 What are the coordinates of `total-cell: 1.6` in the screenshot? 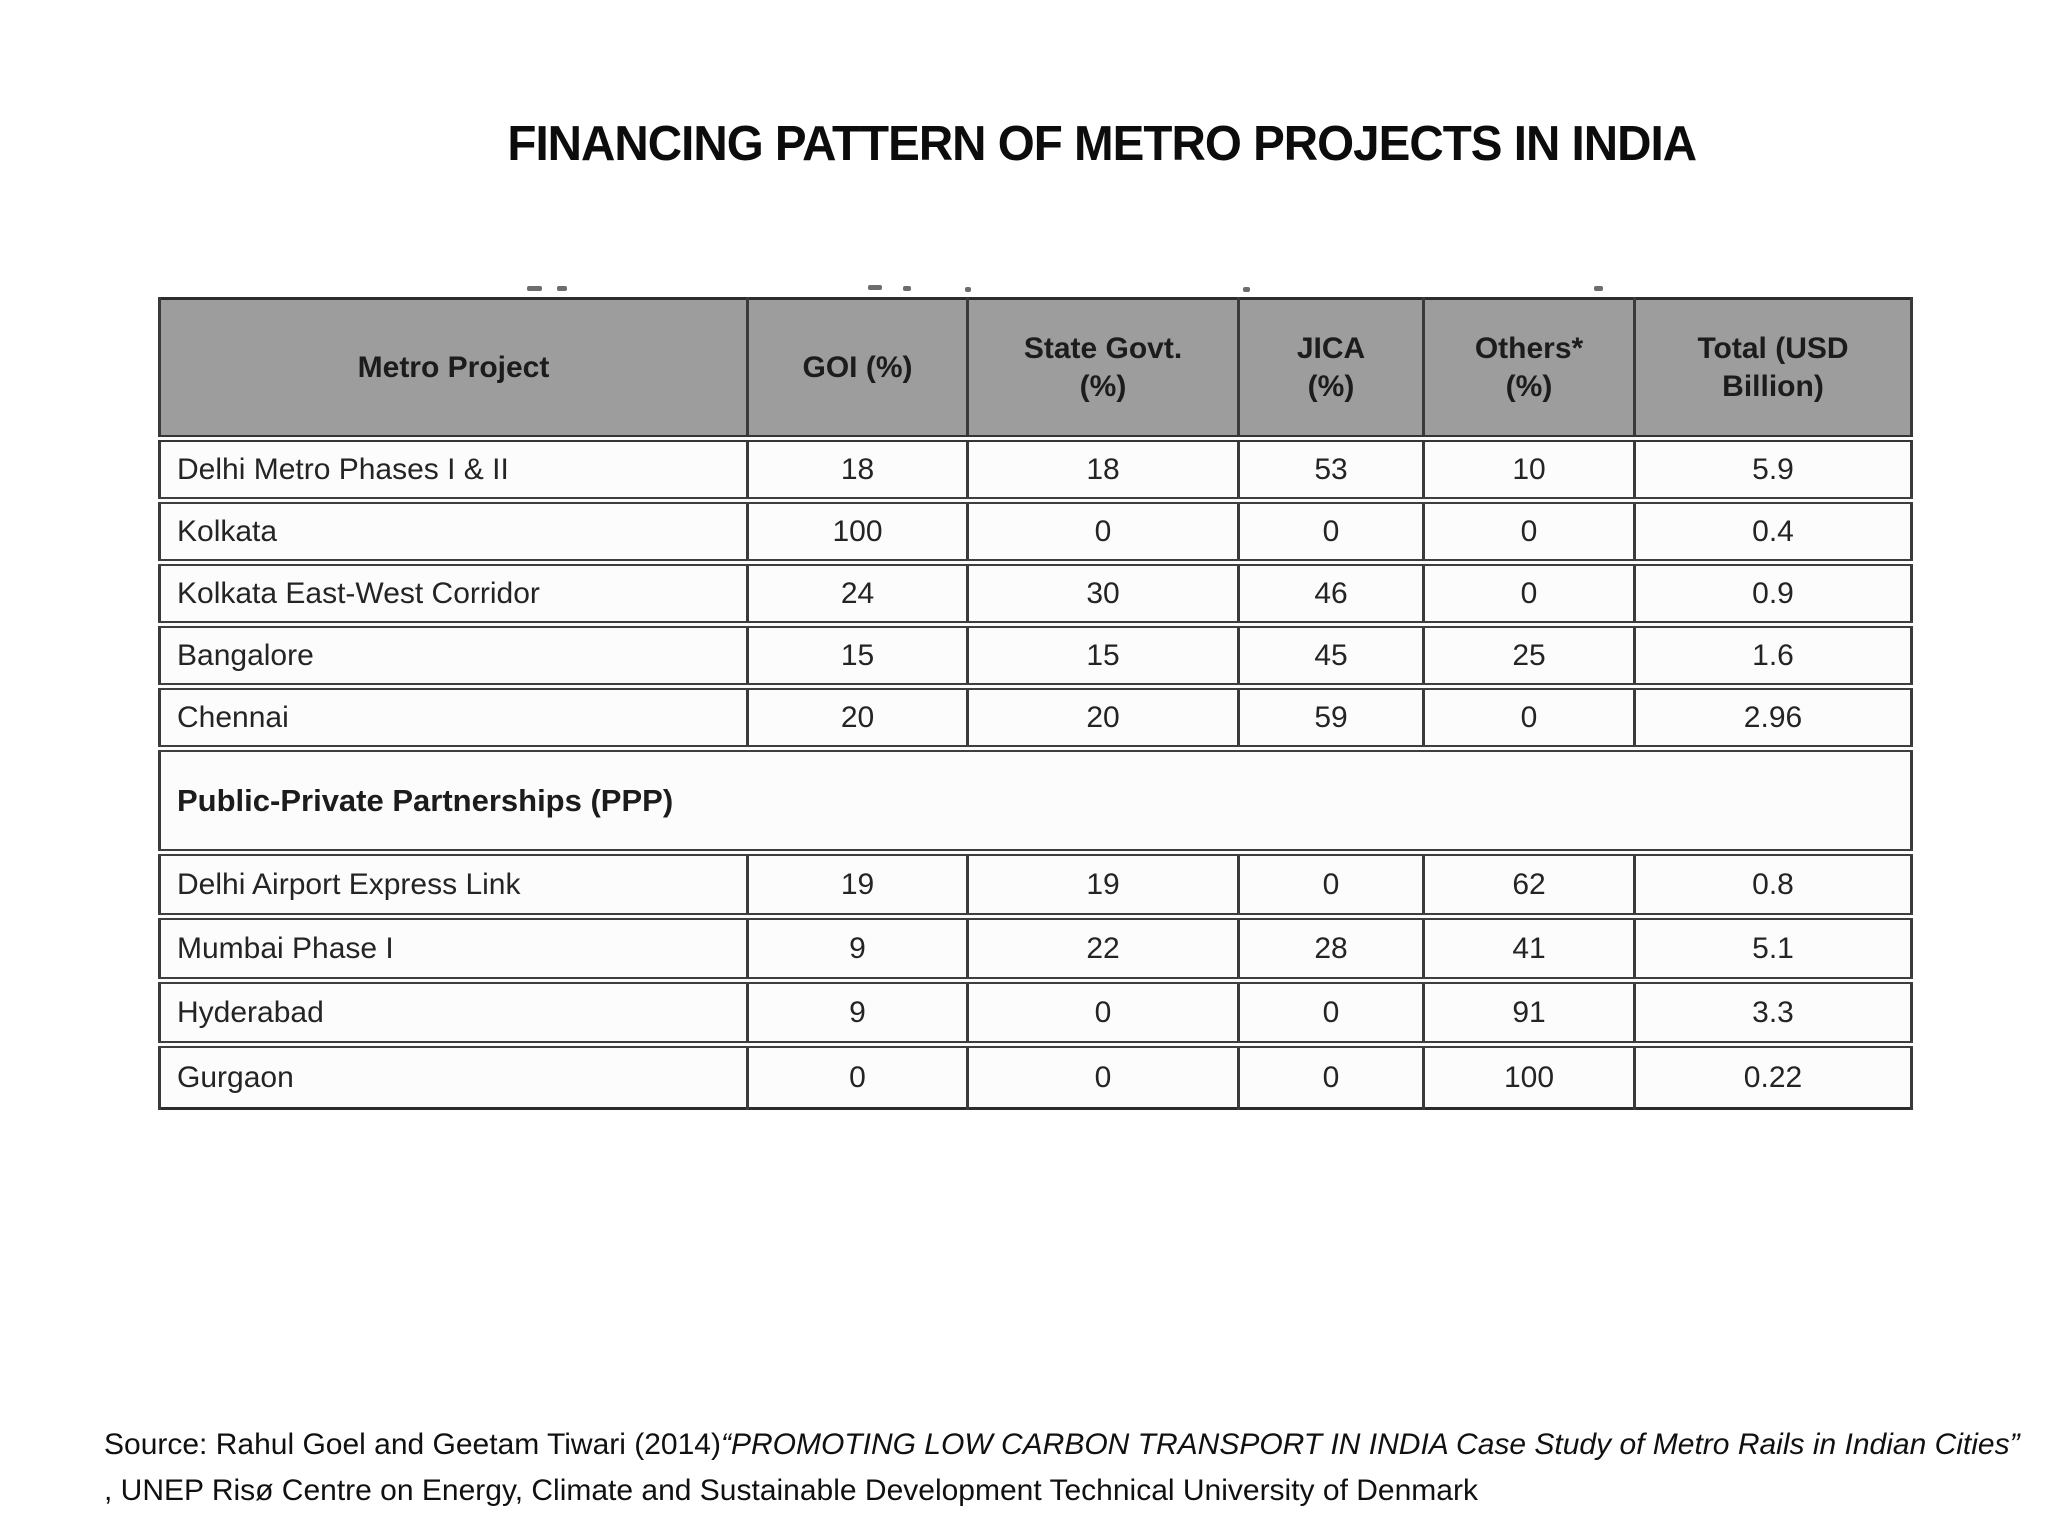 It's located at (1773, 654).